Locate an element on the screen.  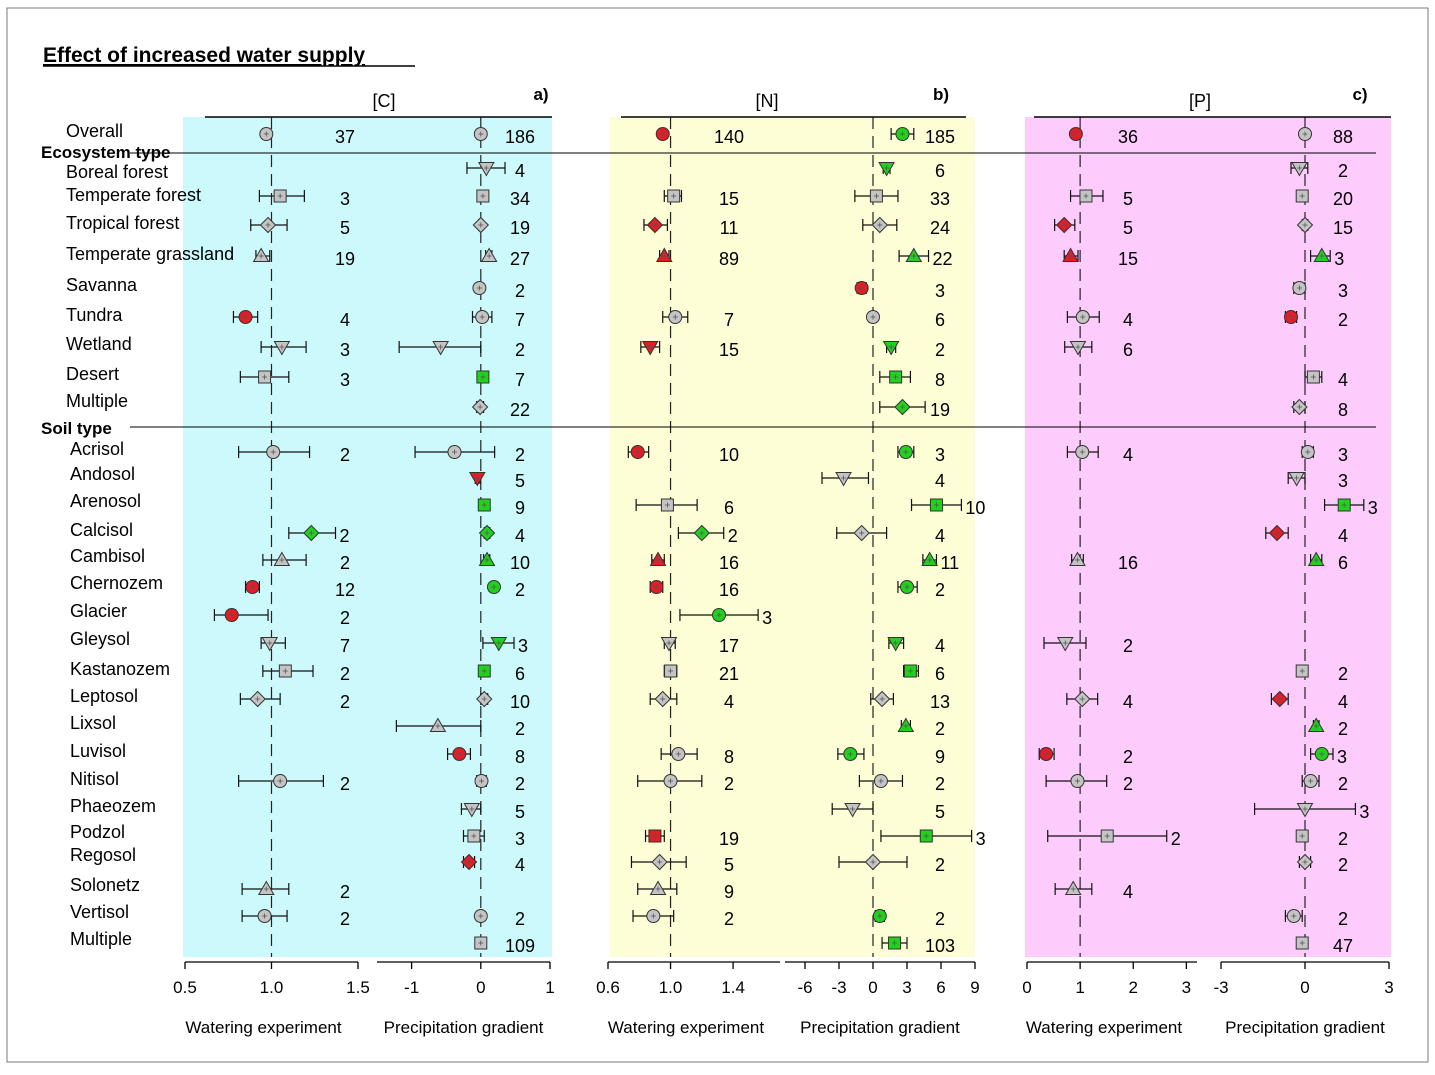
sample-size-label: 8 is located at coordinates (1343, 410).